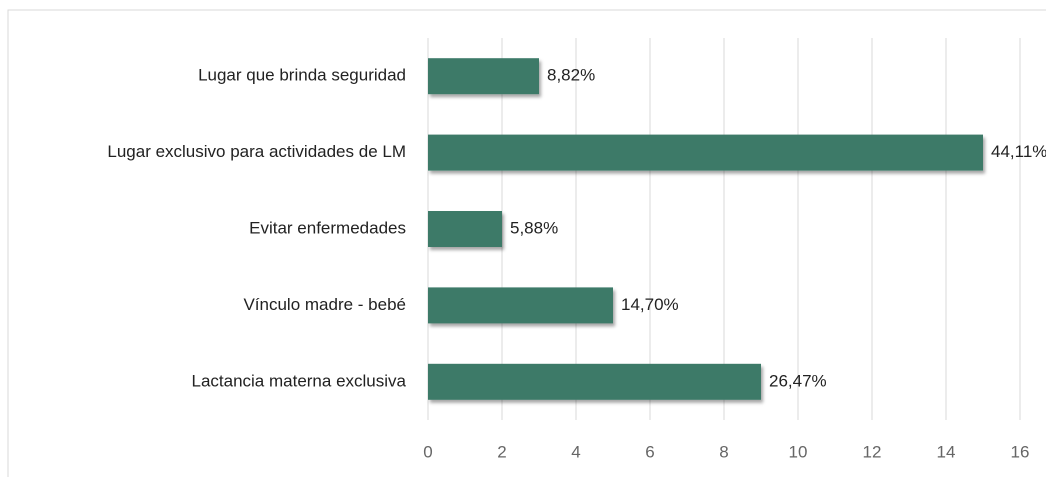  What do you see at coordinates (798, 451) in the screenshot?
I see `x-tick-label: 10` at bounding box center [798, 451].